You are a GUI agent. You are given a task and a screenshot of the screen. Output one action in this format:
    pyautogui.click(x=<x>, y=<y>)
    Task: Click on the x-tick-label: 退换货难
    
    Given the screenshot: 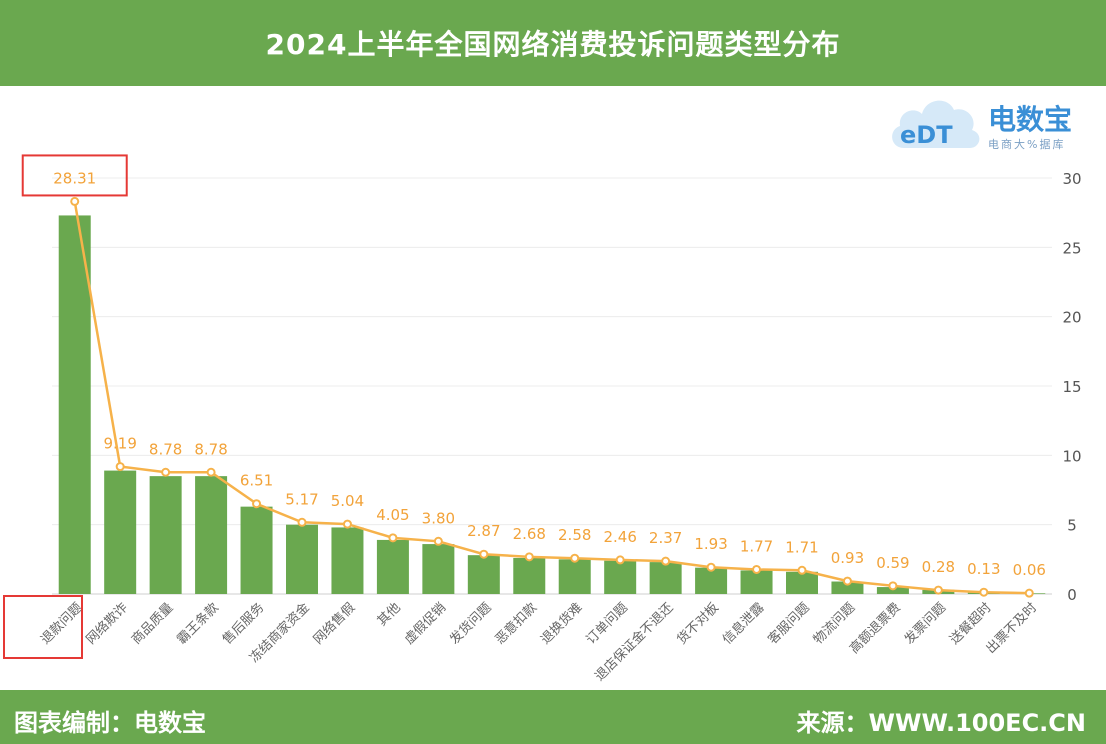 What is the action you would take?
    pyautogui.click(x=561, y=624)
    